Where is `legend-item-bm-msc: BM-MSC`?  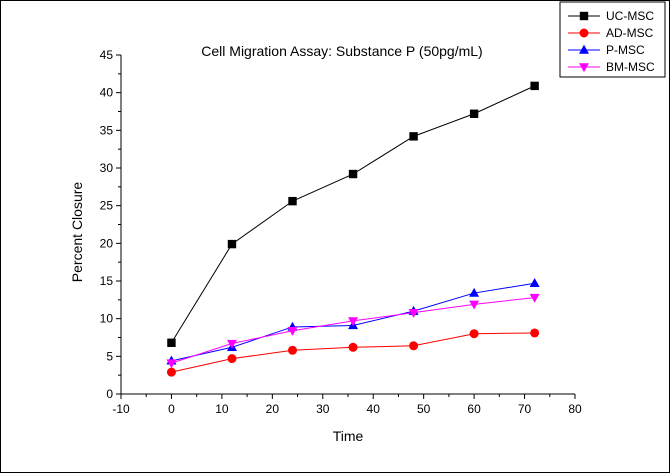 legend-item-bm-msc: BM-MSC is located at coordinates (611, 67).